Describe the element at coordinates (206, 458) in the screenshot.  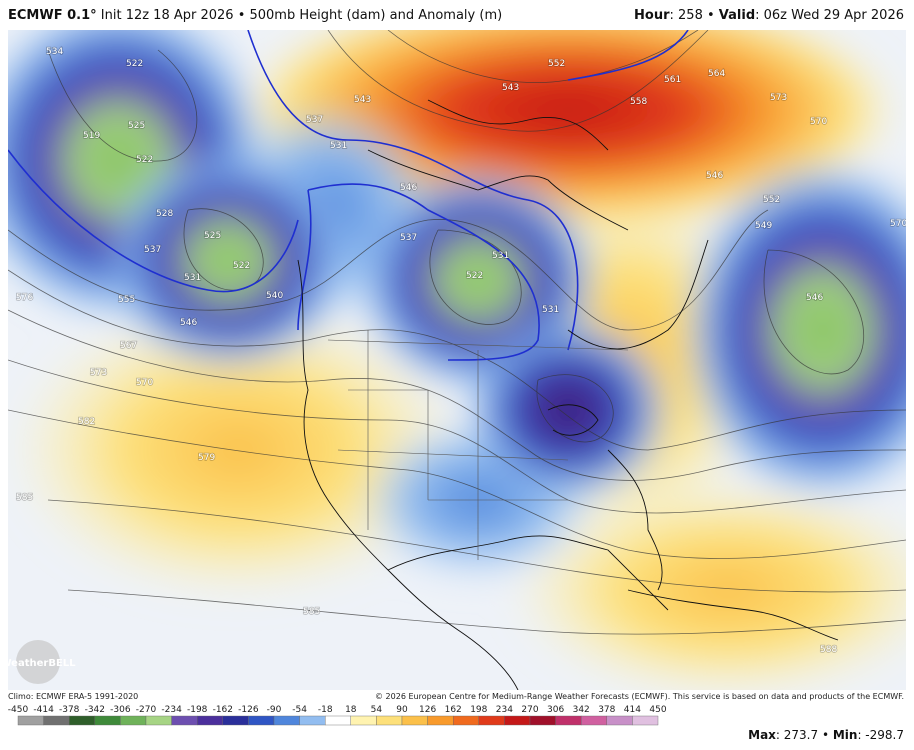
I see `contour-label: 579` at that location.